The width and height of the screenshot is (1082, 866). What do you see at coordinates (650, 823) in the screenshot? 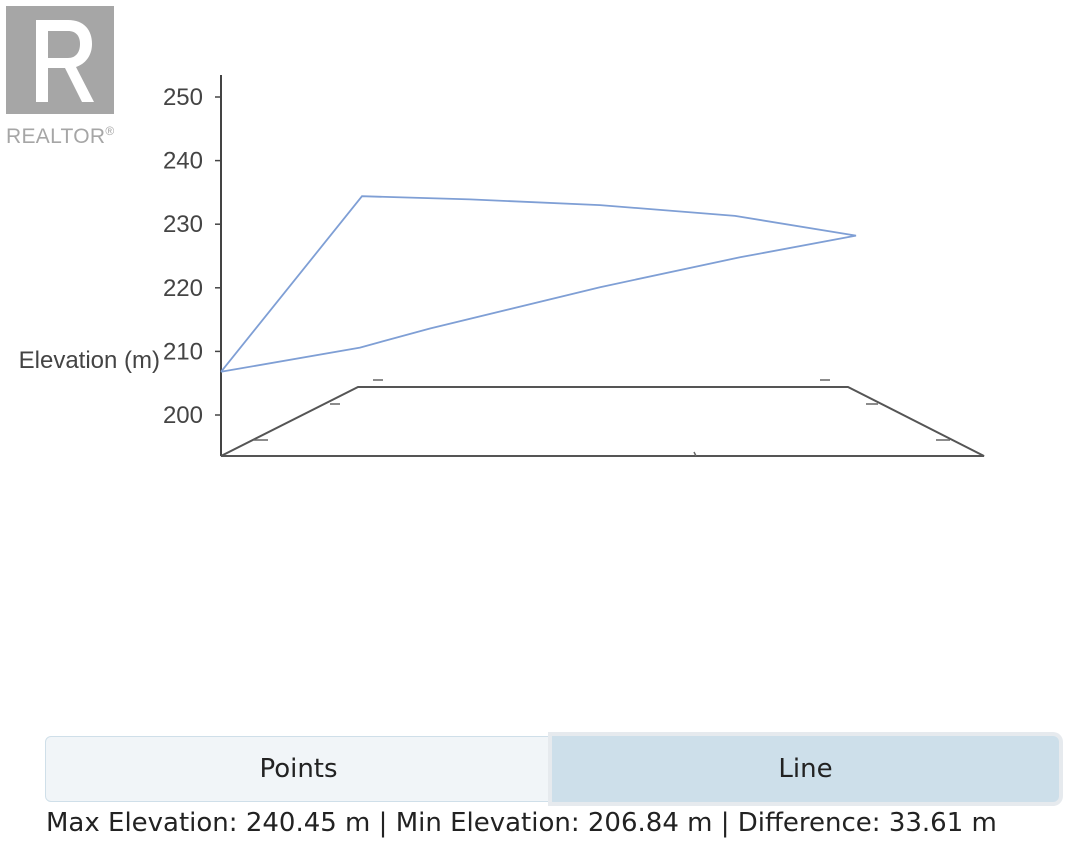
I see `min-elevation-value: 206.84 m` at bounding box center [650, 823].